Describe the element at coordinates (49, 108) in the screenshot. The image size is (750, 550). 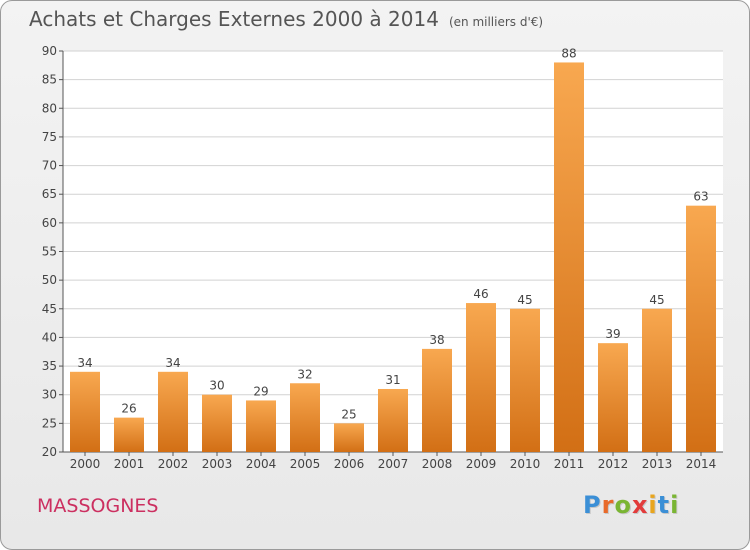
I see `y-tick-label: 80` at that location.